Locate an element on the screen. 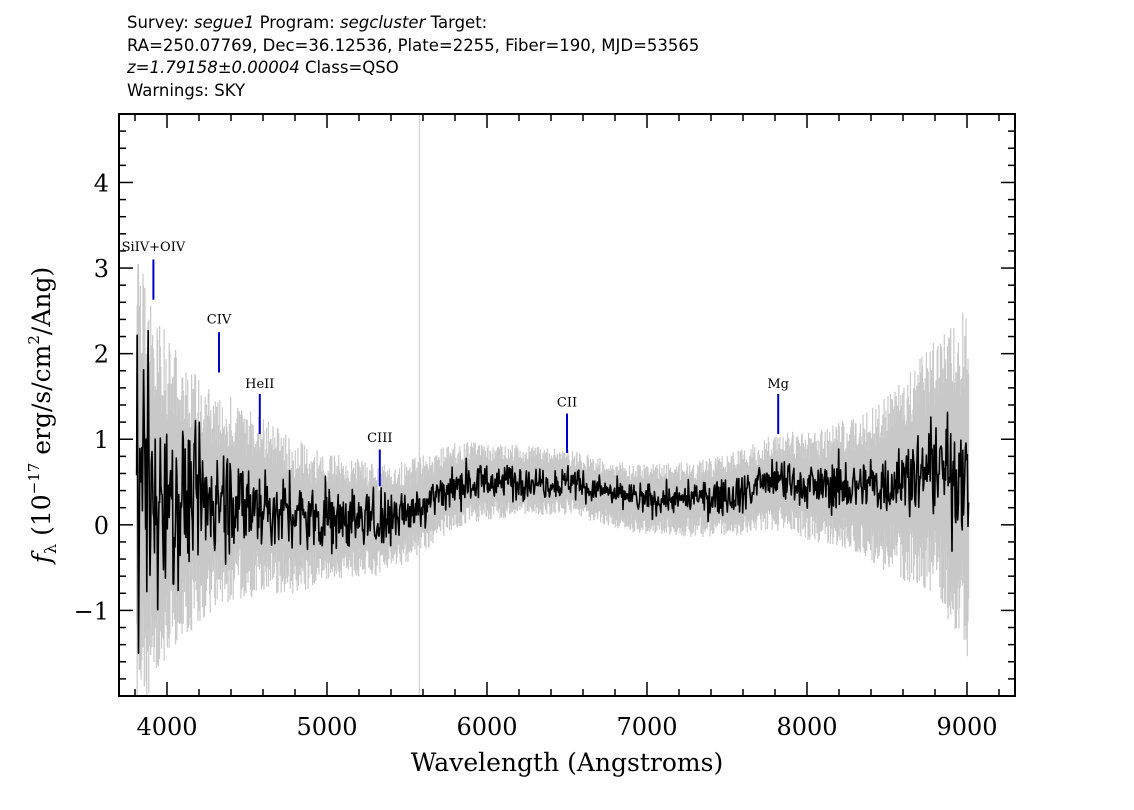 The width and height of the screenshot is (1134, 810). emission-line-label: SiIV+OIV is located at coordinates (154, 247).